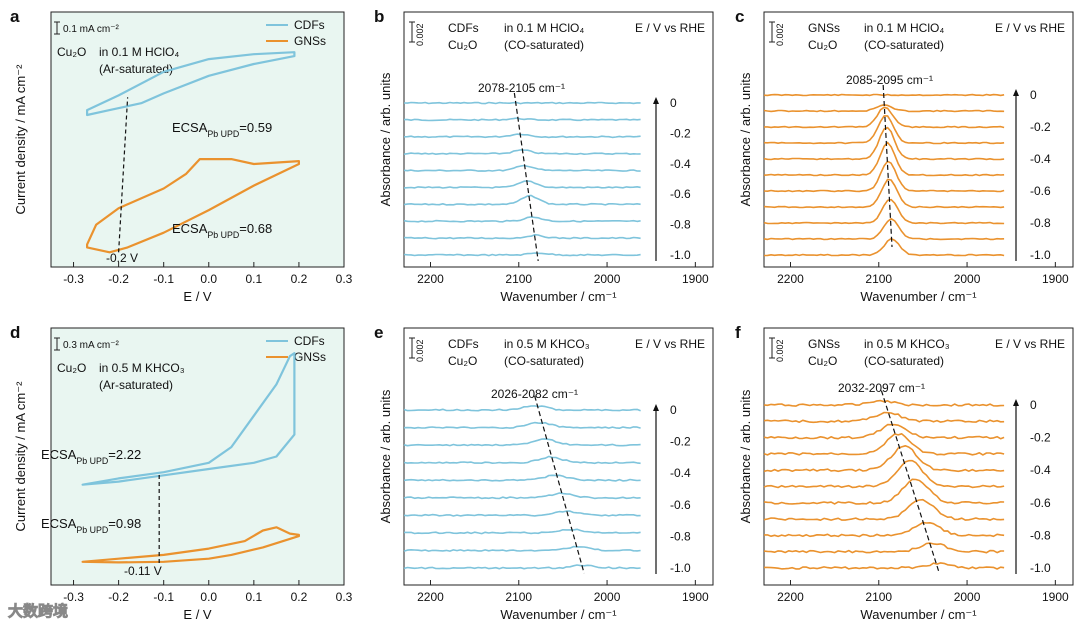 The image size is (1080, 628). What do you see at coordinates (73, 597) in the screenshot?
I see `x-tick-label: -0.3` at bounding box center [73, 597].